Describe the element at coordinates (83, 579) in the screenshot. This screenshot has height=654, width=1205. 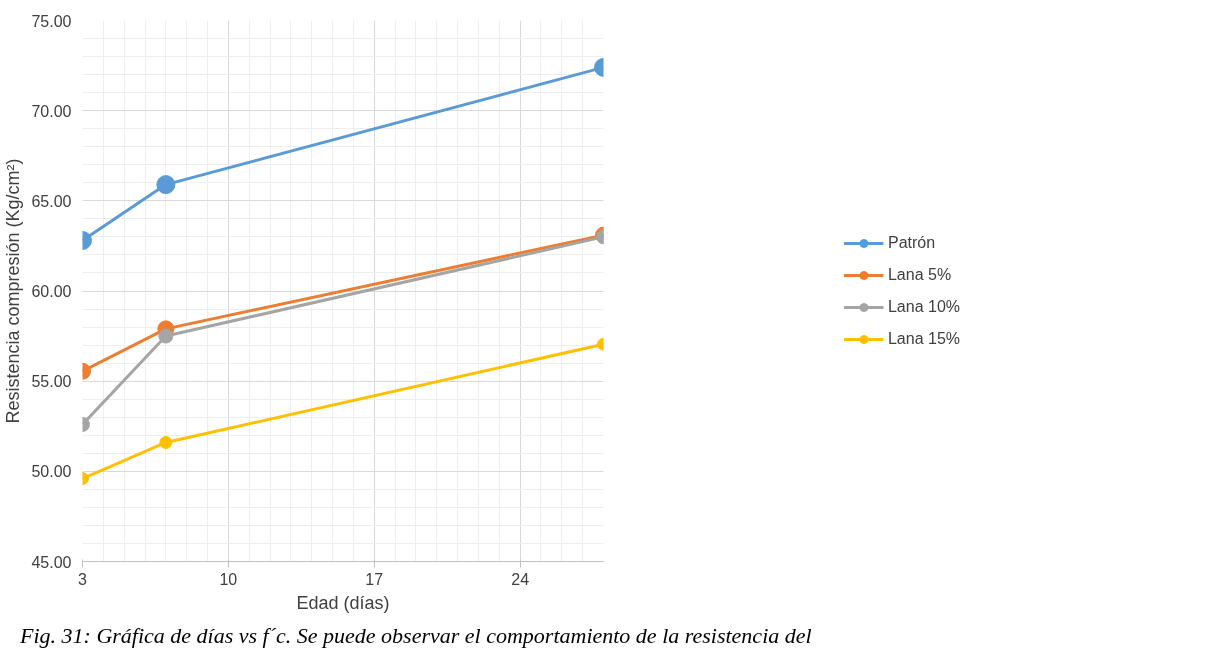
I see `x-tick-label: 3` at that location.